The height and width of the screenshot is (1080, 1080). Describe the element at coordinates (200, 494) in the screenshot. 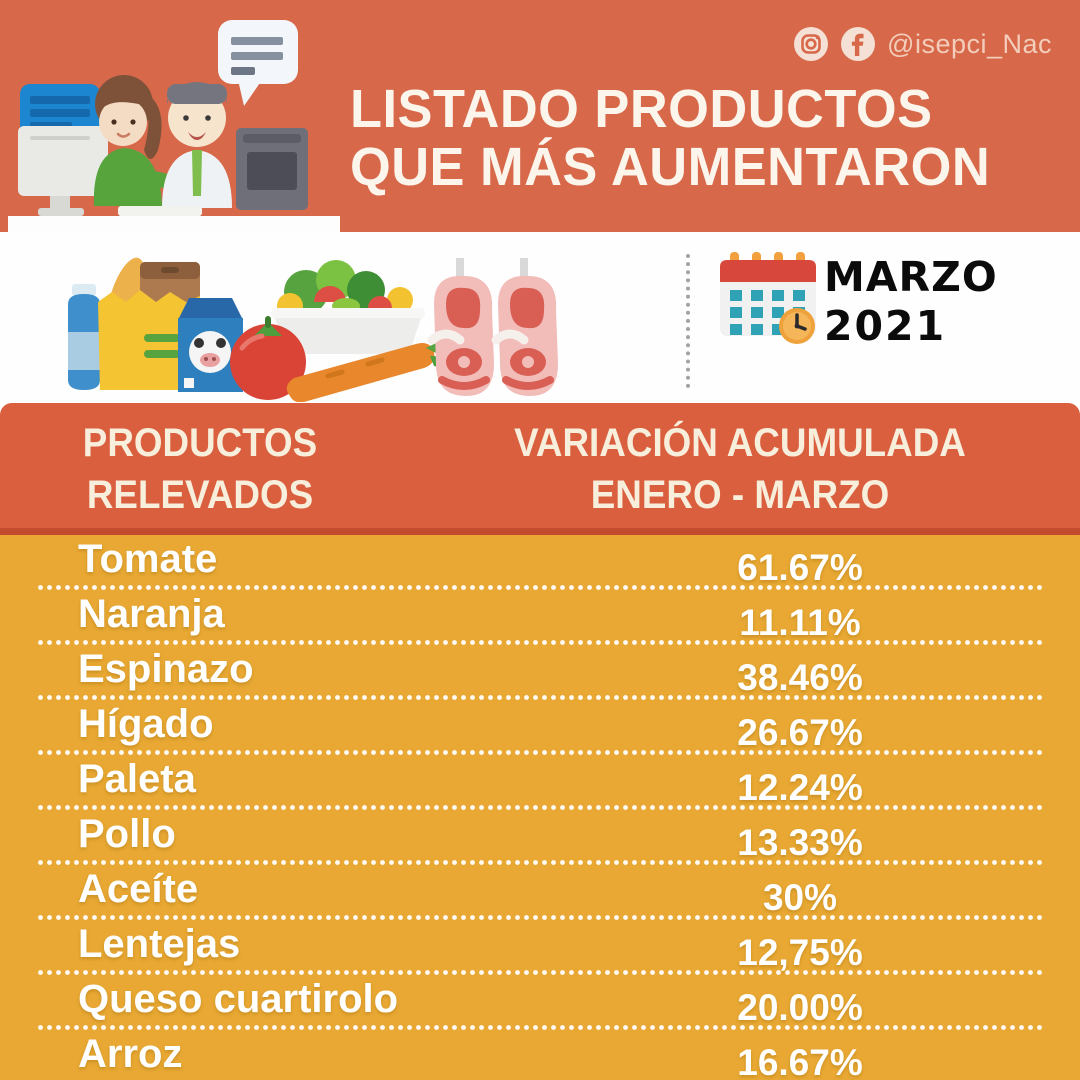

I see `col1-line2: RELEVADOS` at that location.